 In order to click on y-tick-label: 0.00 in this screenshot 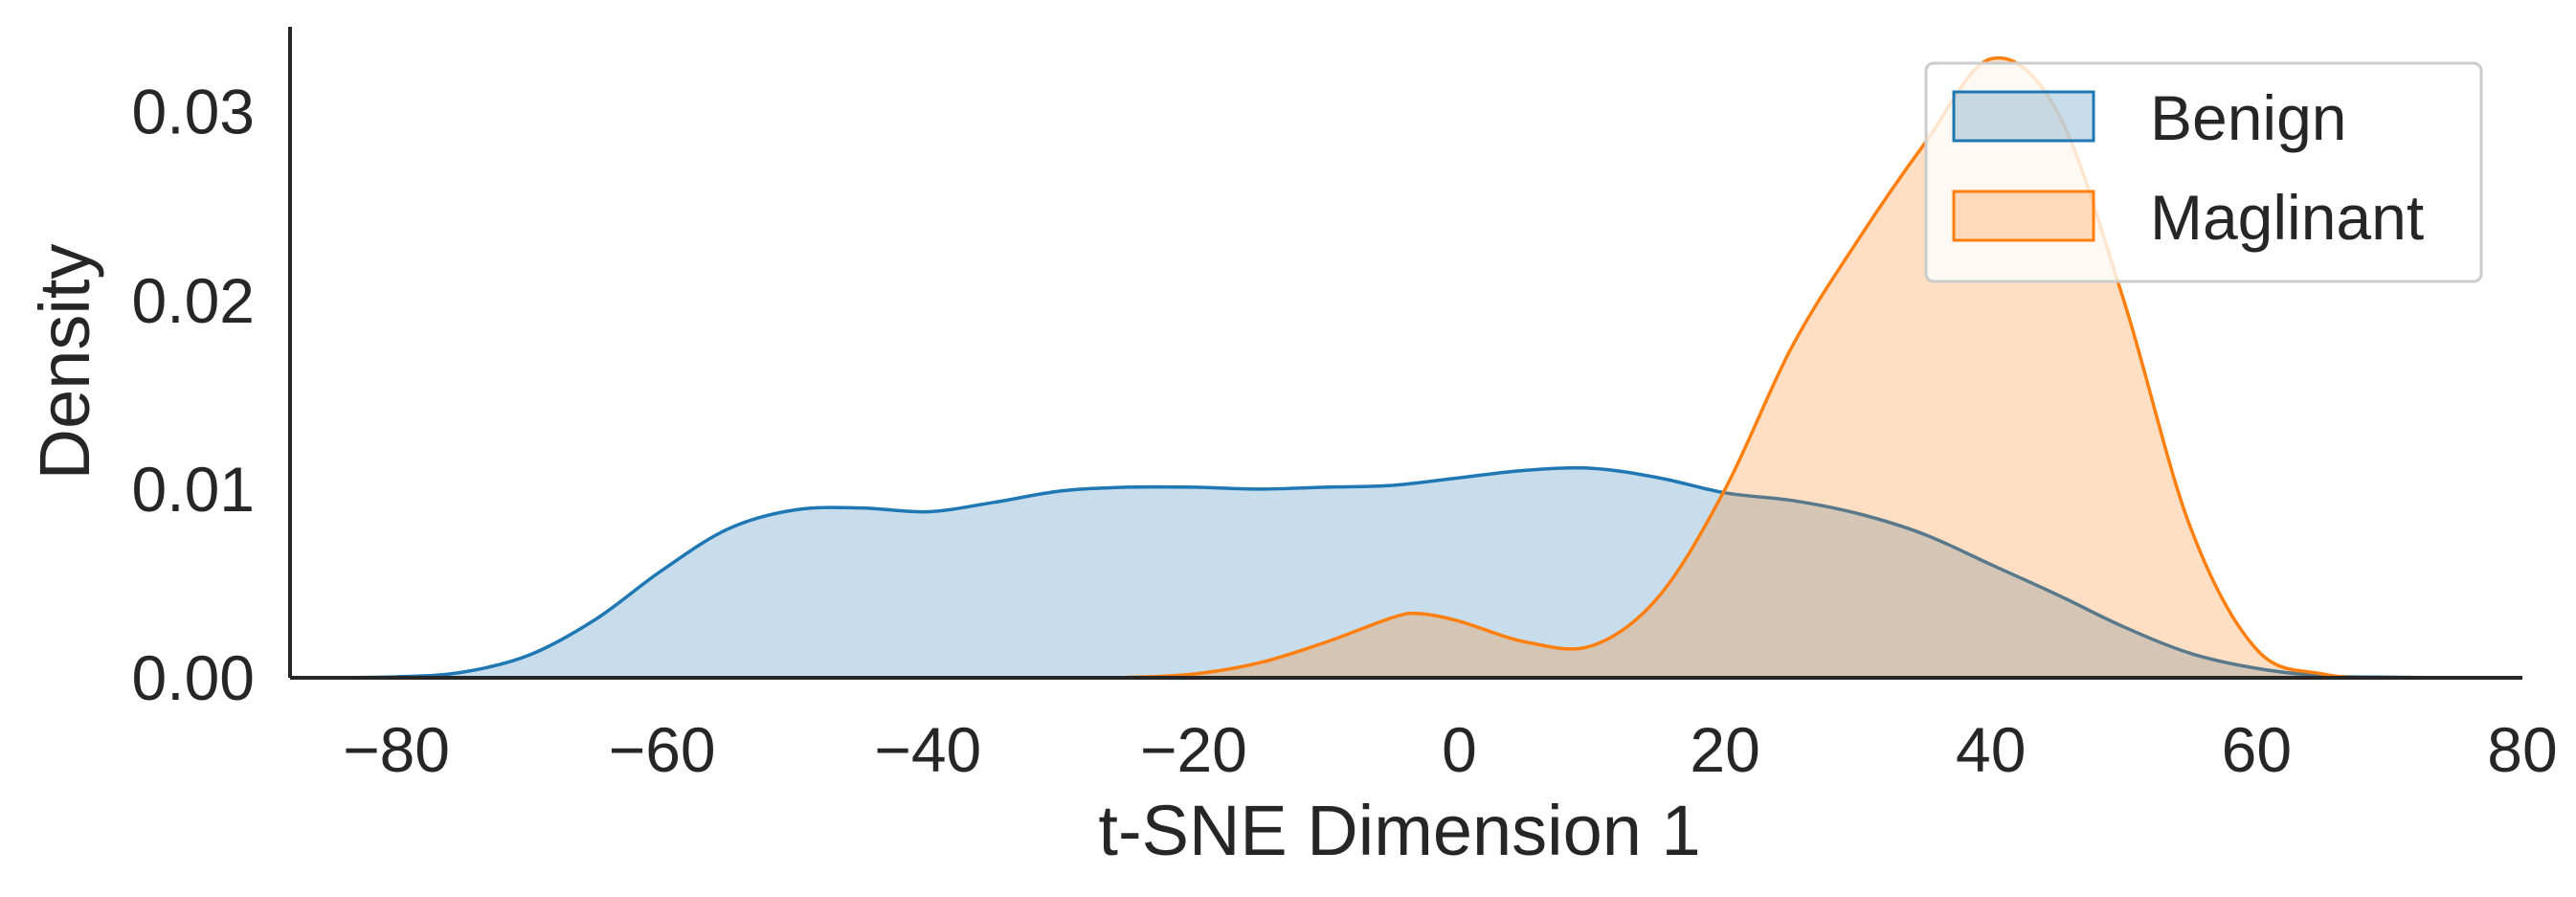, I will do `click(193, 678)`.